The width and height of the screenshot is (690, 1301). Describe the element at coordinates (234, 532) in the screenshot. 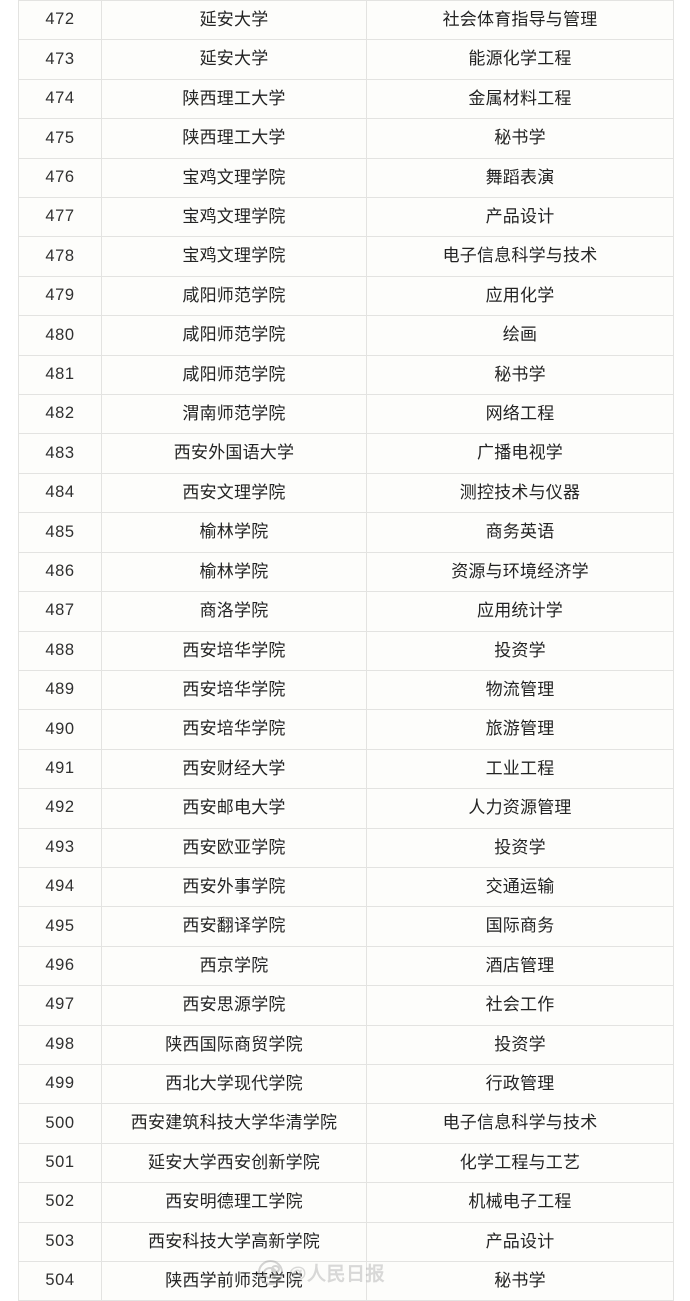

I see `cell-school-name: 榆林学院` at that location.